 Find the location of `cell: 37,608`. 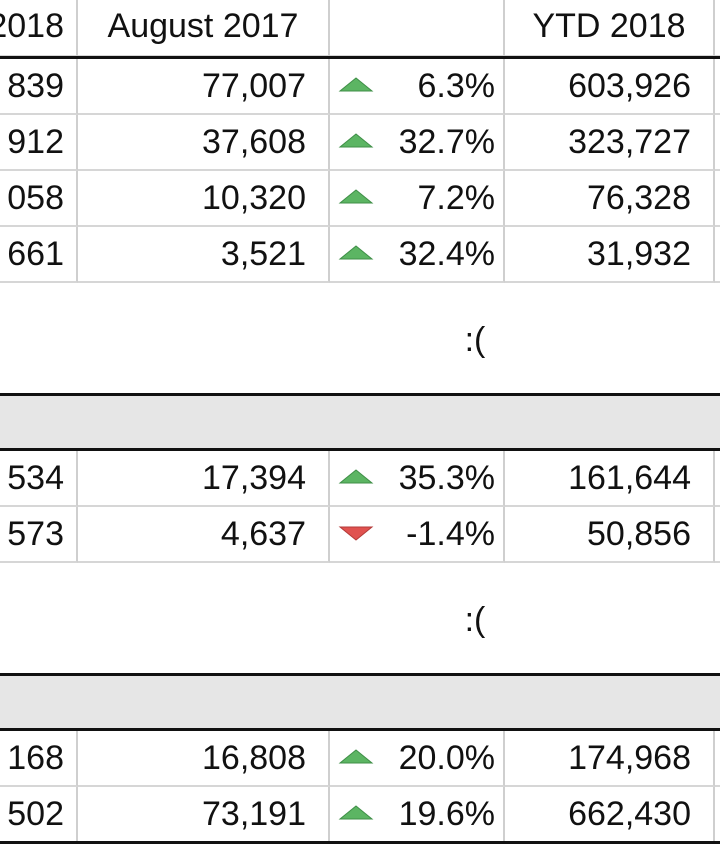

cell: 37,608 is located at coordinates (204, 143).